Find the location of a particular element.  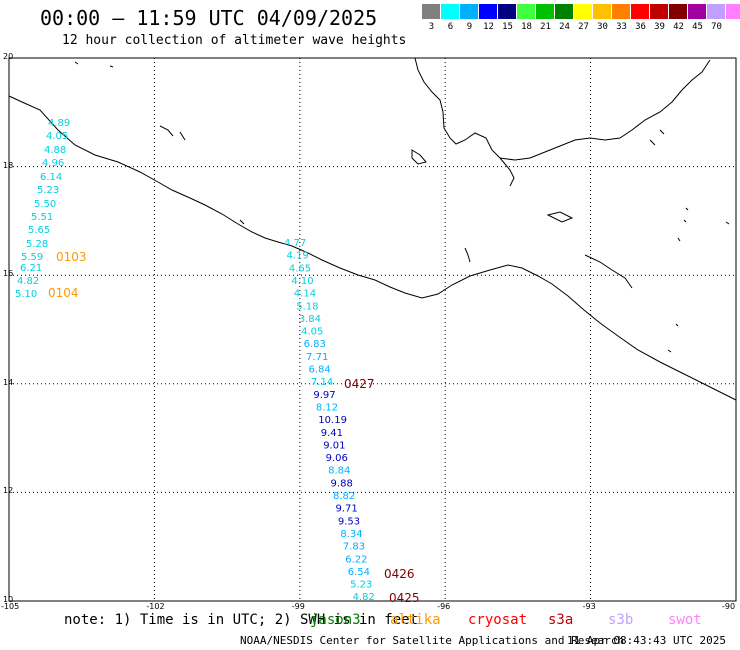

satellite-legend-item: s3a is located at coordinates (561, 620).